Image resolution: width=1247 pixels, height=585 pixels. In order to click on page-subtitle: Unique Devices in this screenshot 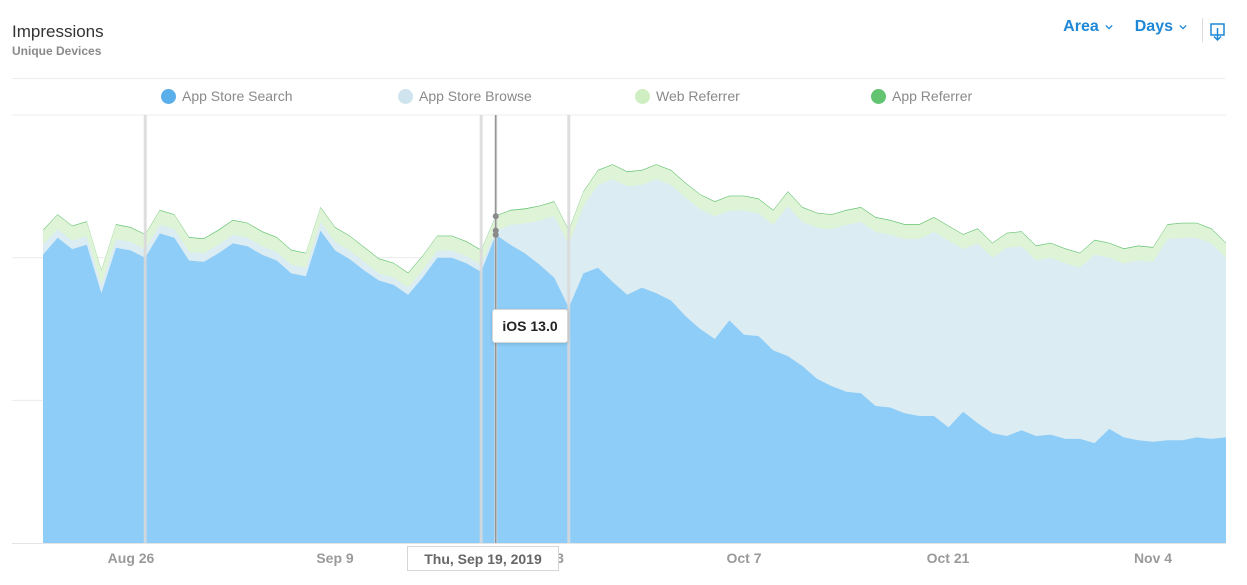, I will do `click(57, 51)`.